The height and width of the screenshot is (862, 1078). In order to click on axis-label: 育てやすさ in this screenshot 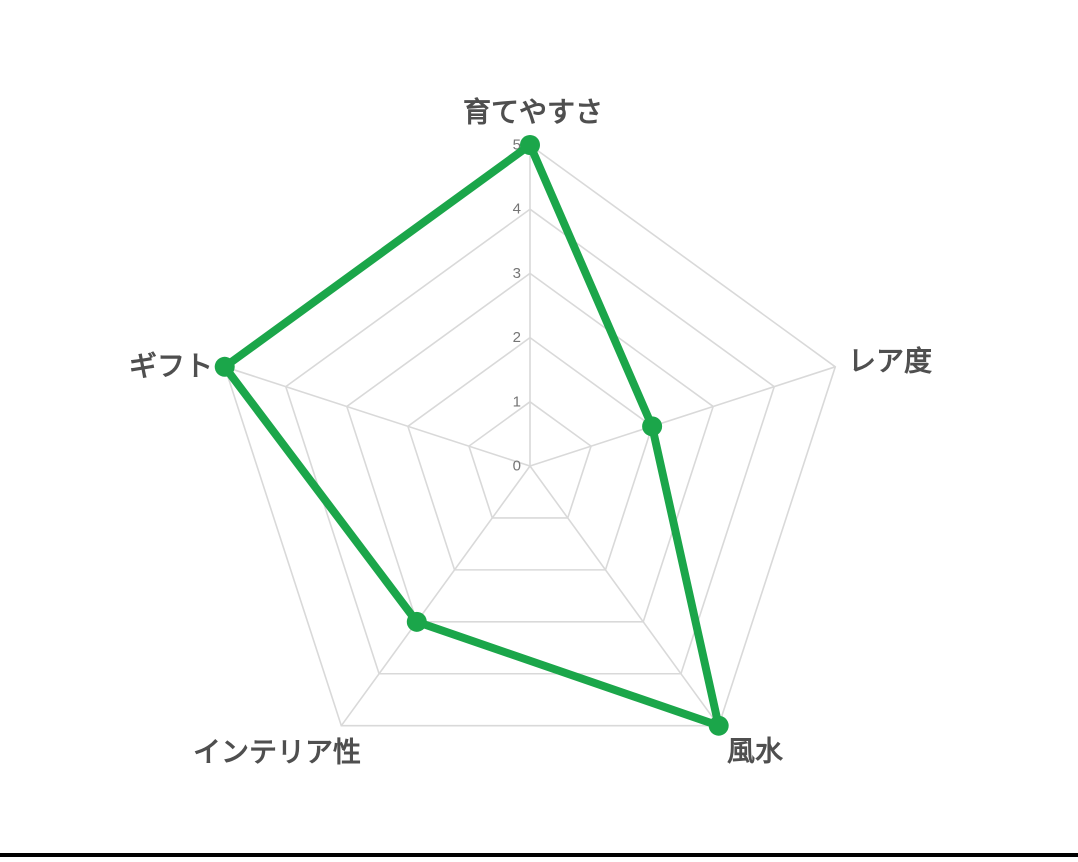, I will do `click(533, 112)`.